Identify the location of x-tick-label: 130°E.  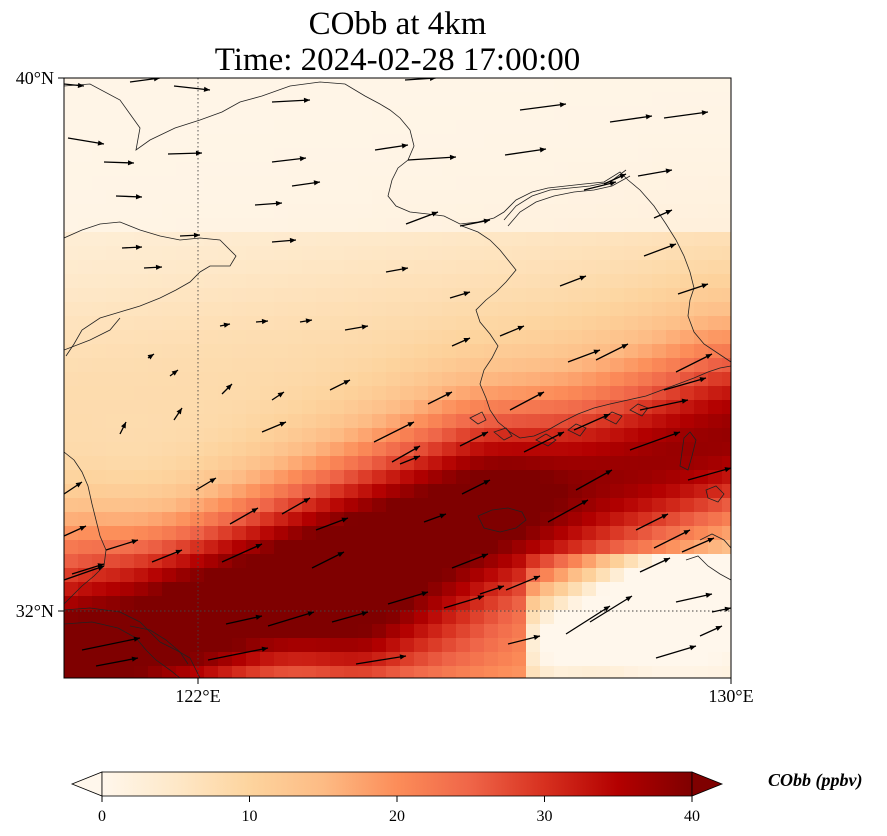
(730, 696).